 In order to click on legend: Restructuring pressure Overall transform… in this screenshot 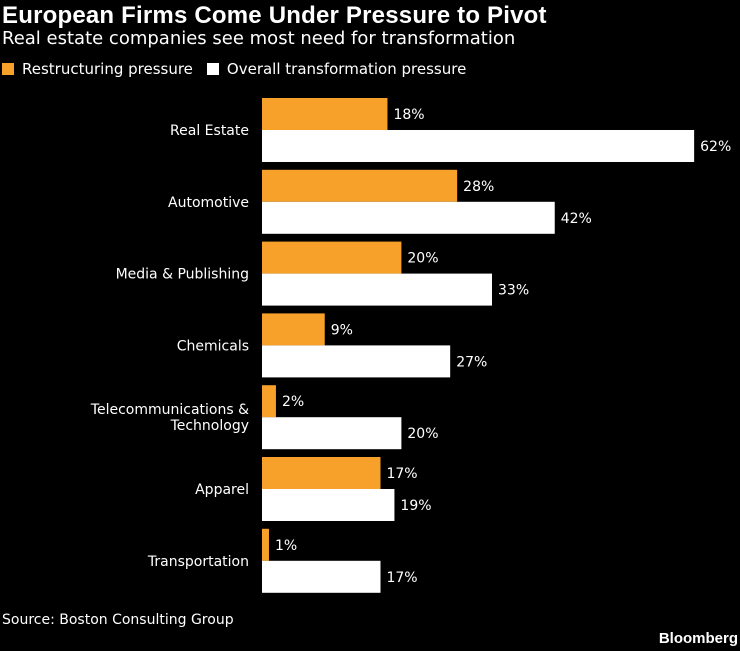, I will do `click(241, 69)`.